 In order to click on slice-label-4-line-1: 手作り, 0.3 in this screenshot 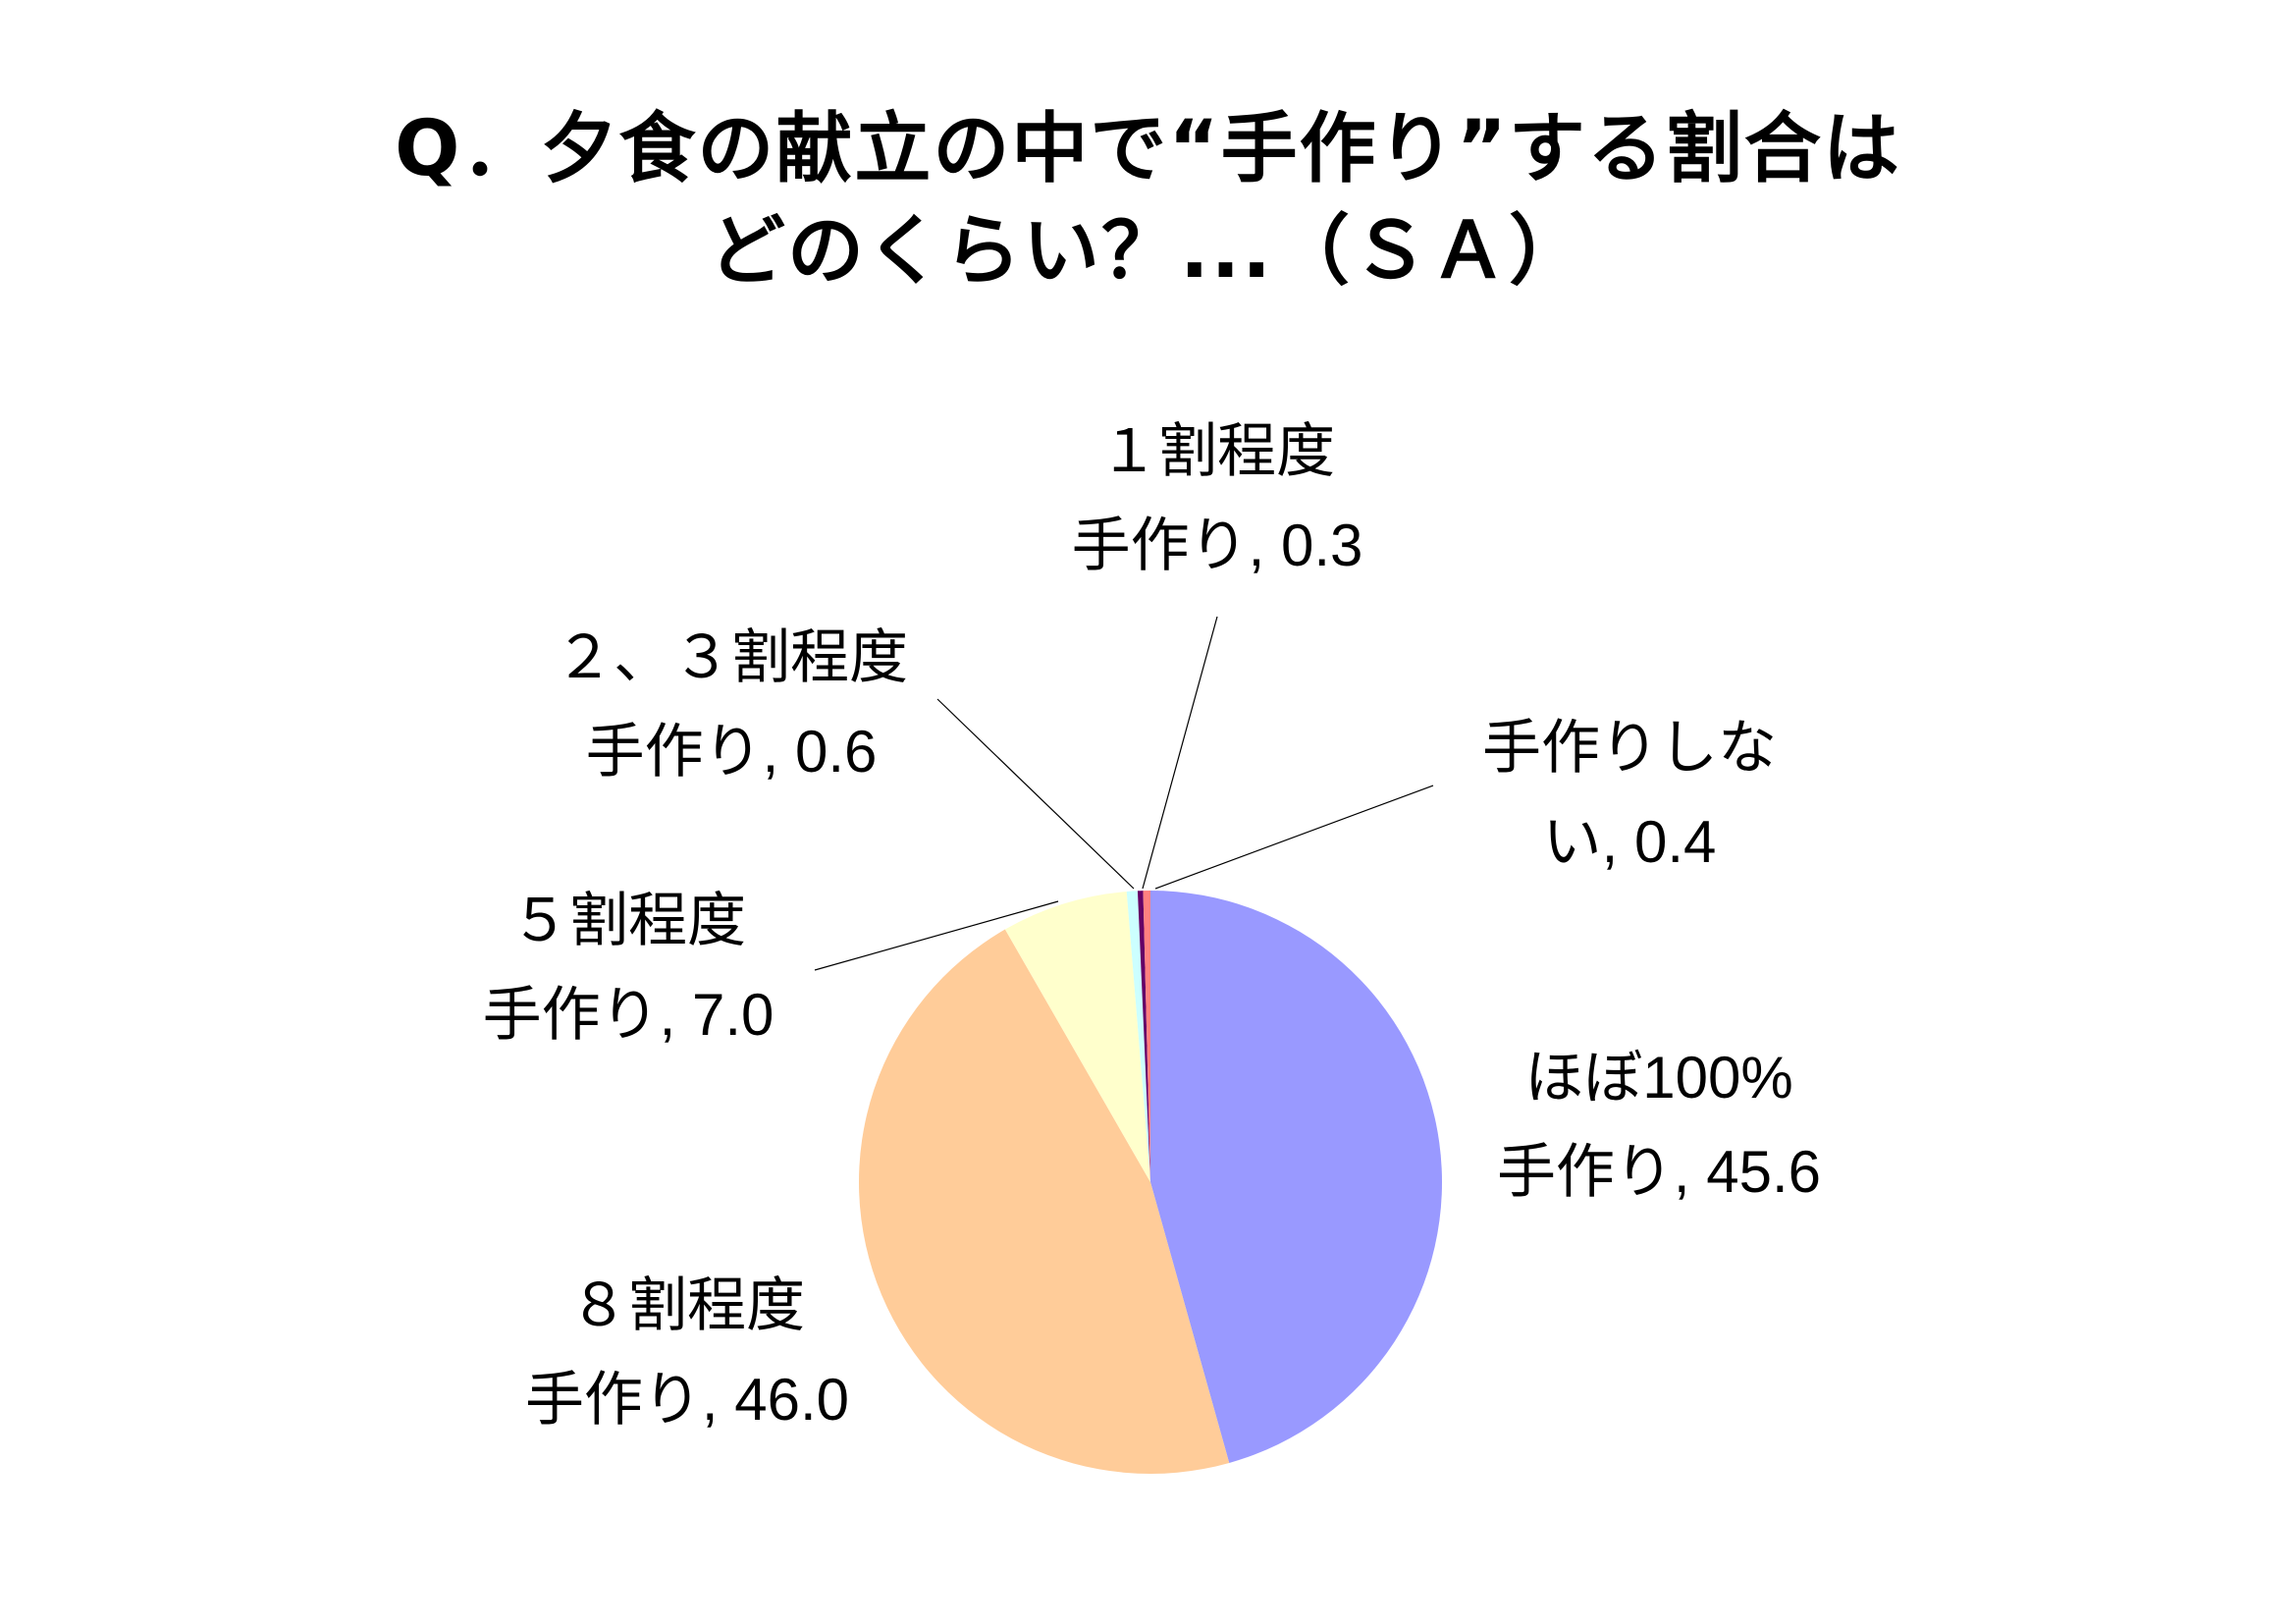, I will do `click(1217, 545)`.